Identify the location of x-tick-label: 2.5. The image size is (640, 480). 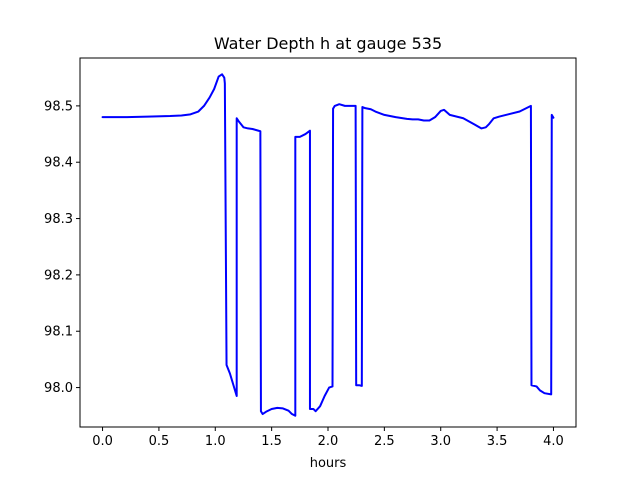
(384, 441).